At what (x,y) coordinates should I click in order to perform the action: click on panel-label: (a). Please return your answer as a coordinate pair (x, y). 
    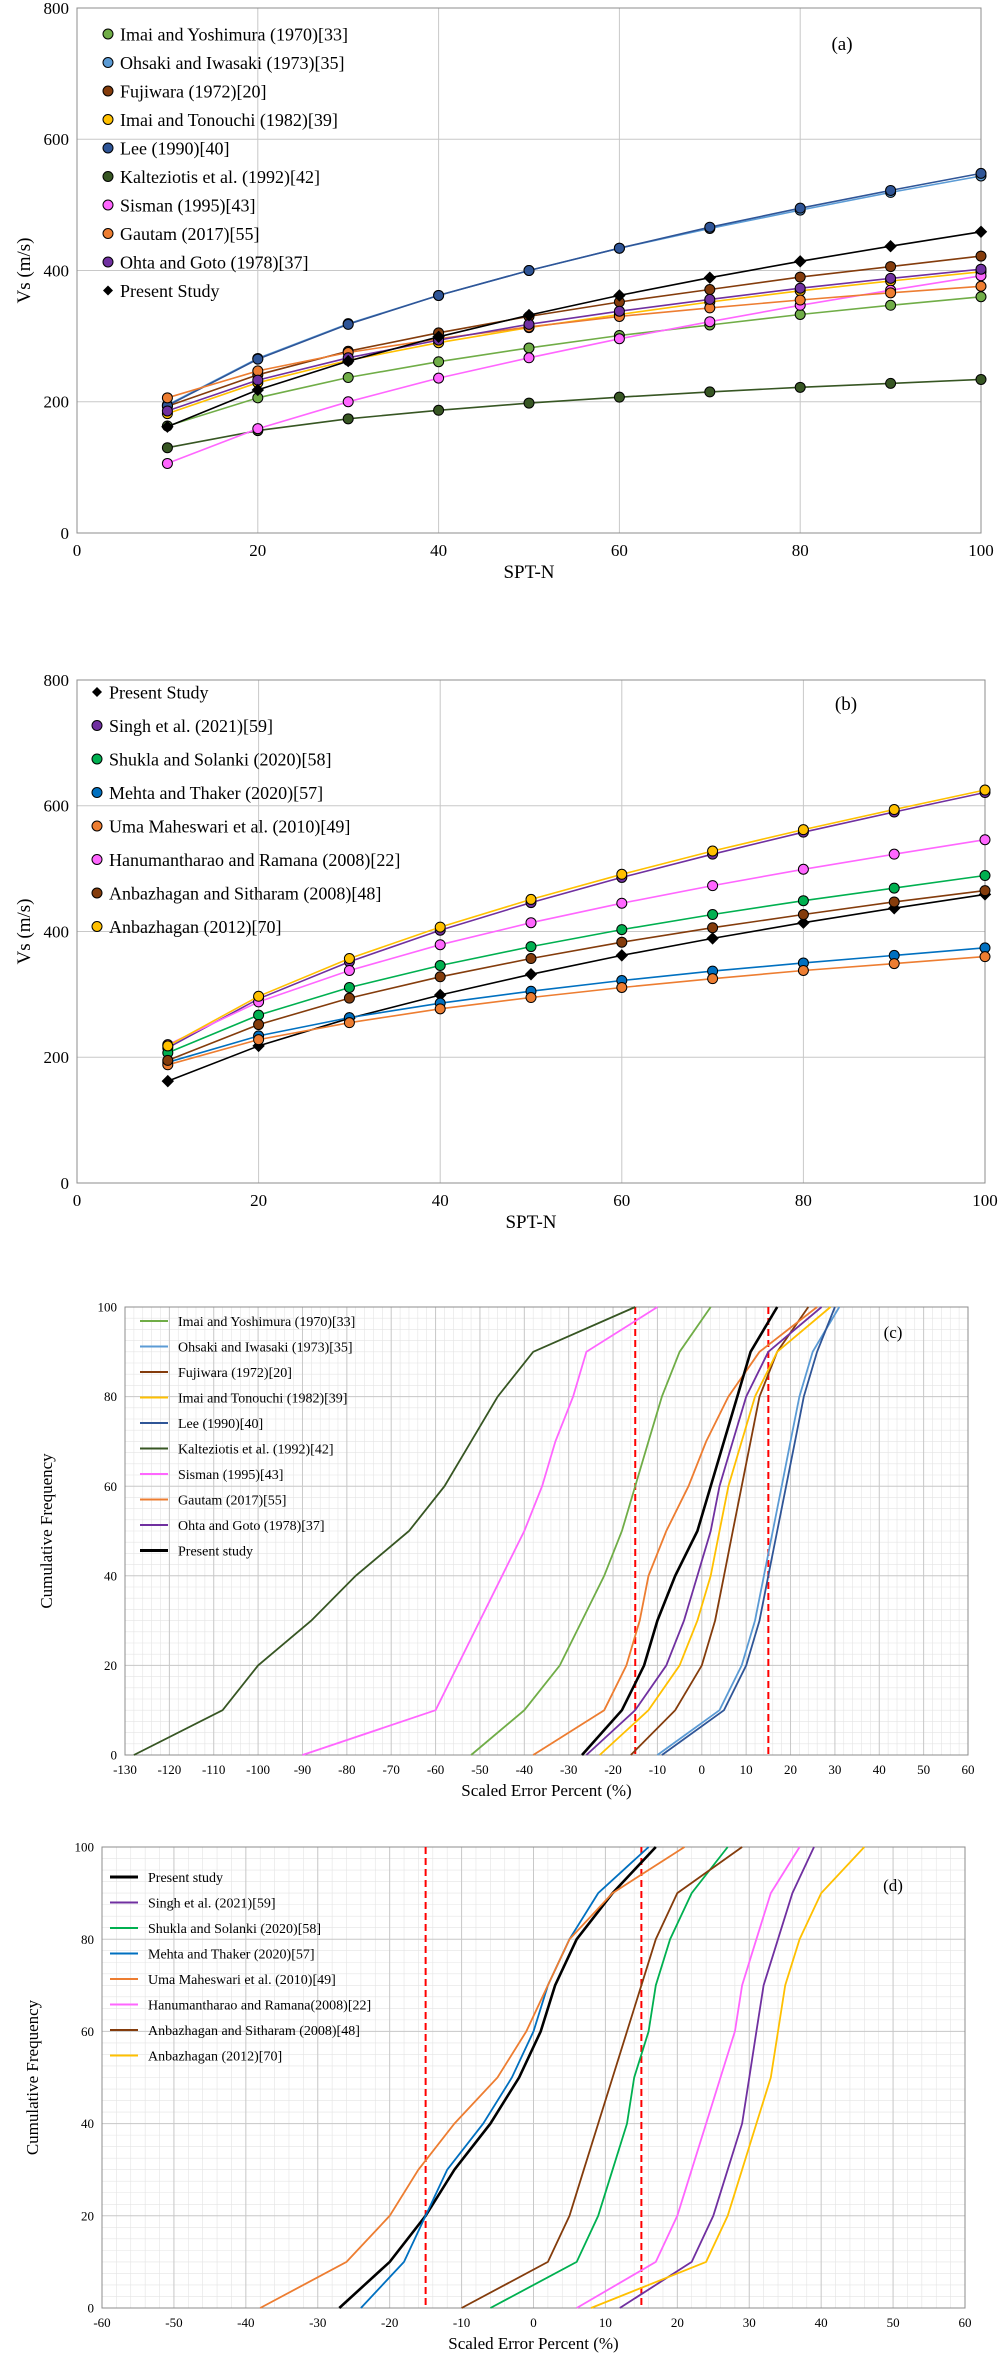
    Looking at the image, I should click on (841, 44).